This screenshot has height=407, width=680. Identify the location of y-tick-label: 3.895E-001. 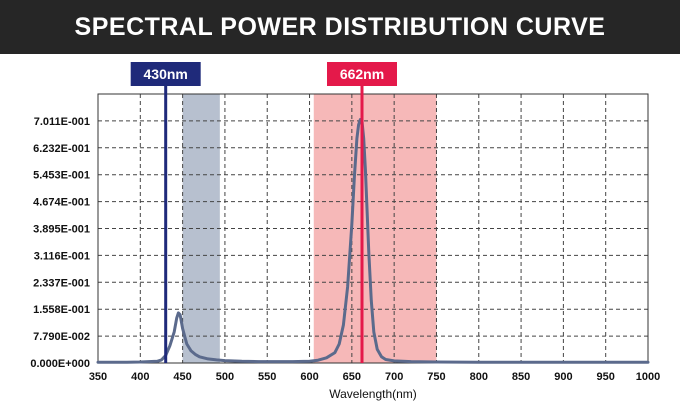
(61, 230).